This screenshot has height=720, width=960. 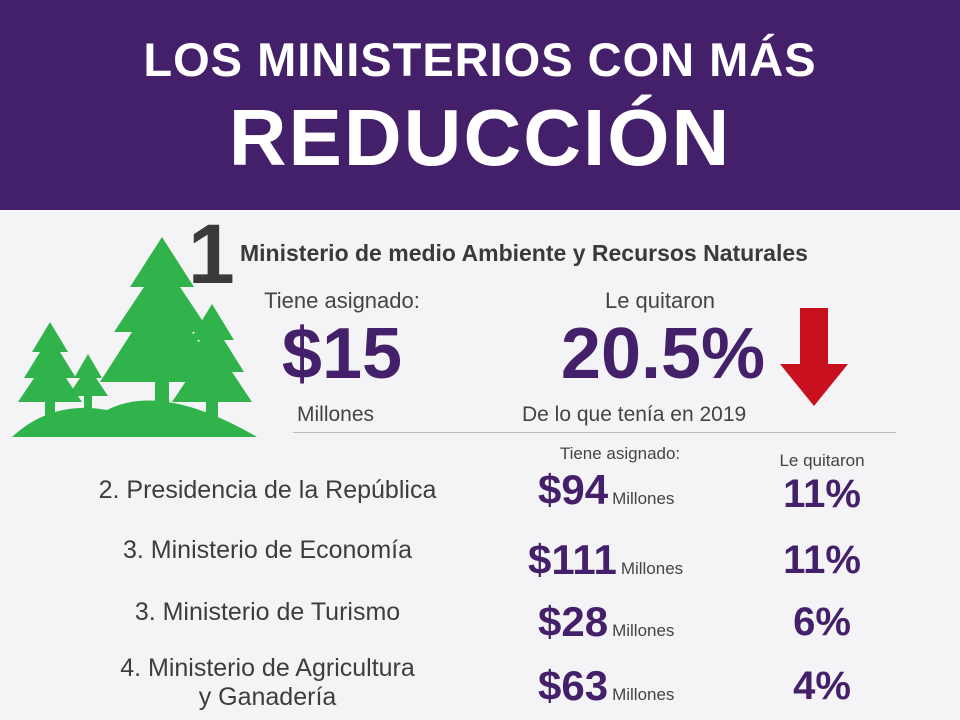 What do you see at coordinates (620, 453) in the screenshot?
I see `column-header-assigned: Tiene asignado:` at bounding box center [620, 453].